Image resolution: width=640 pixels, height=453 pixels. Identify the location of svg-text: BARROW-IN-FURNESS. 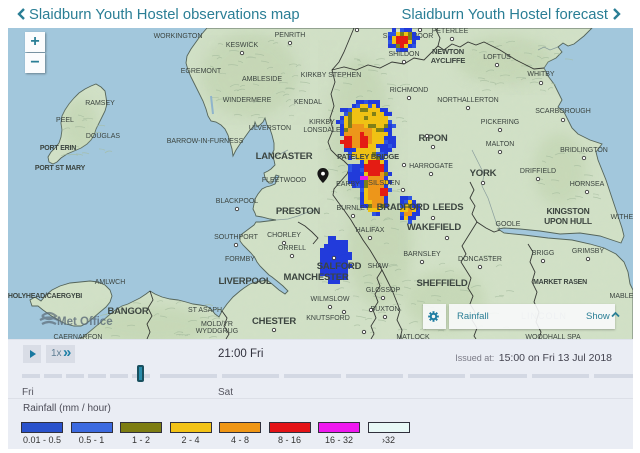
(205, 141).